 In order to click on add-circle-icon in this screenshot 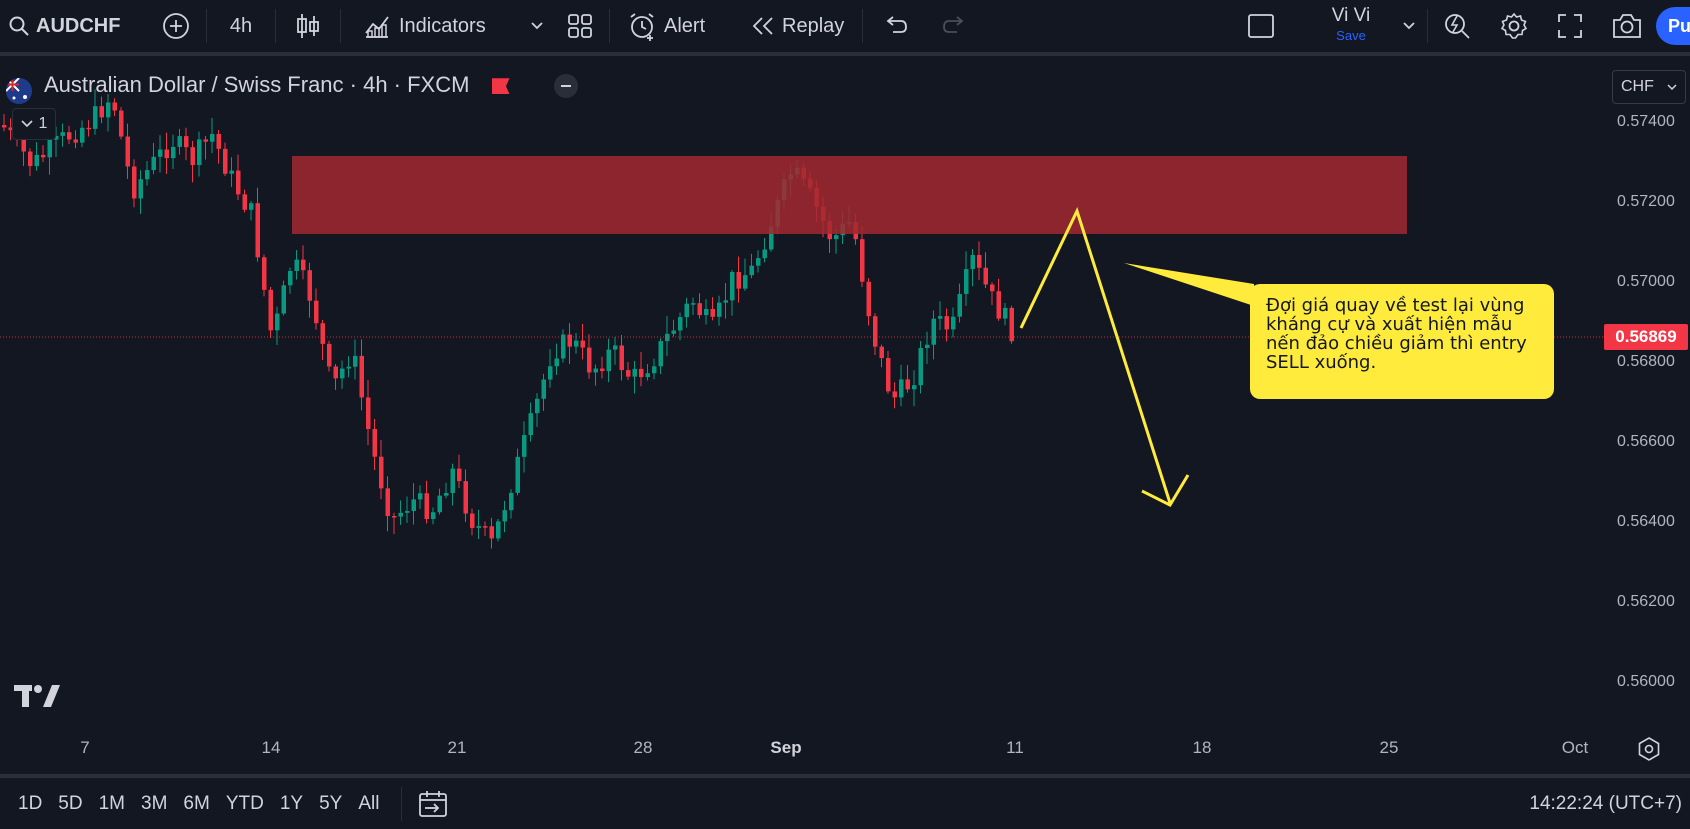, I will do `click(176, 26)`.